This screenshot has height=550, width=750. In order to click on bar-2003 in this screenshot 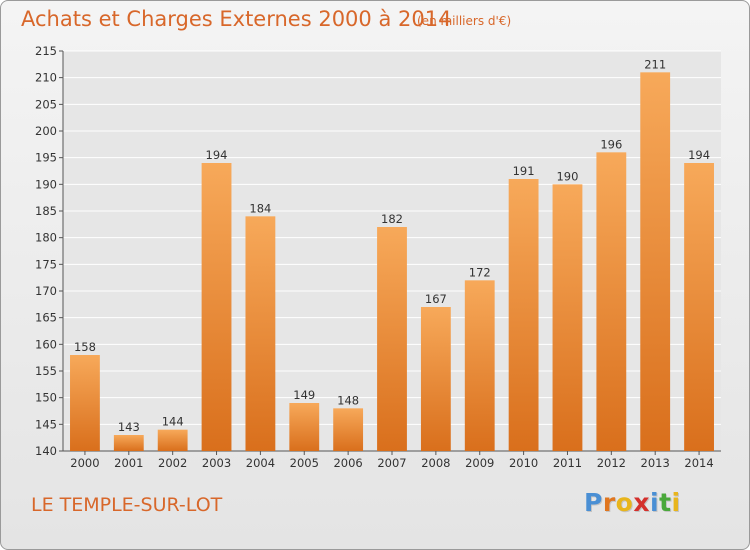, I will do `click(216, 307)`.